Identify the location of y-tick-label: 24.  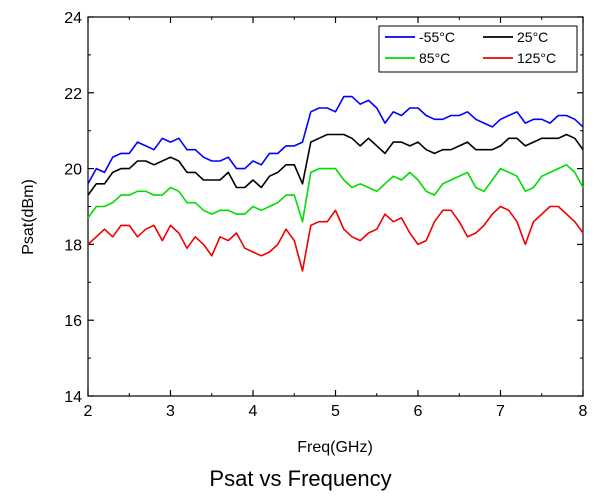
(73, 18).